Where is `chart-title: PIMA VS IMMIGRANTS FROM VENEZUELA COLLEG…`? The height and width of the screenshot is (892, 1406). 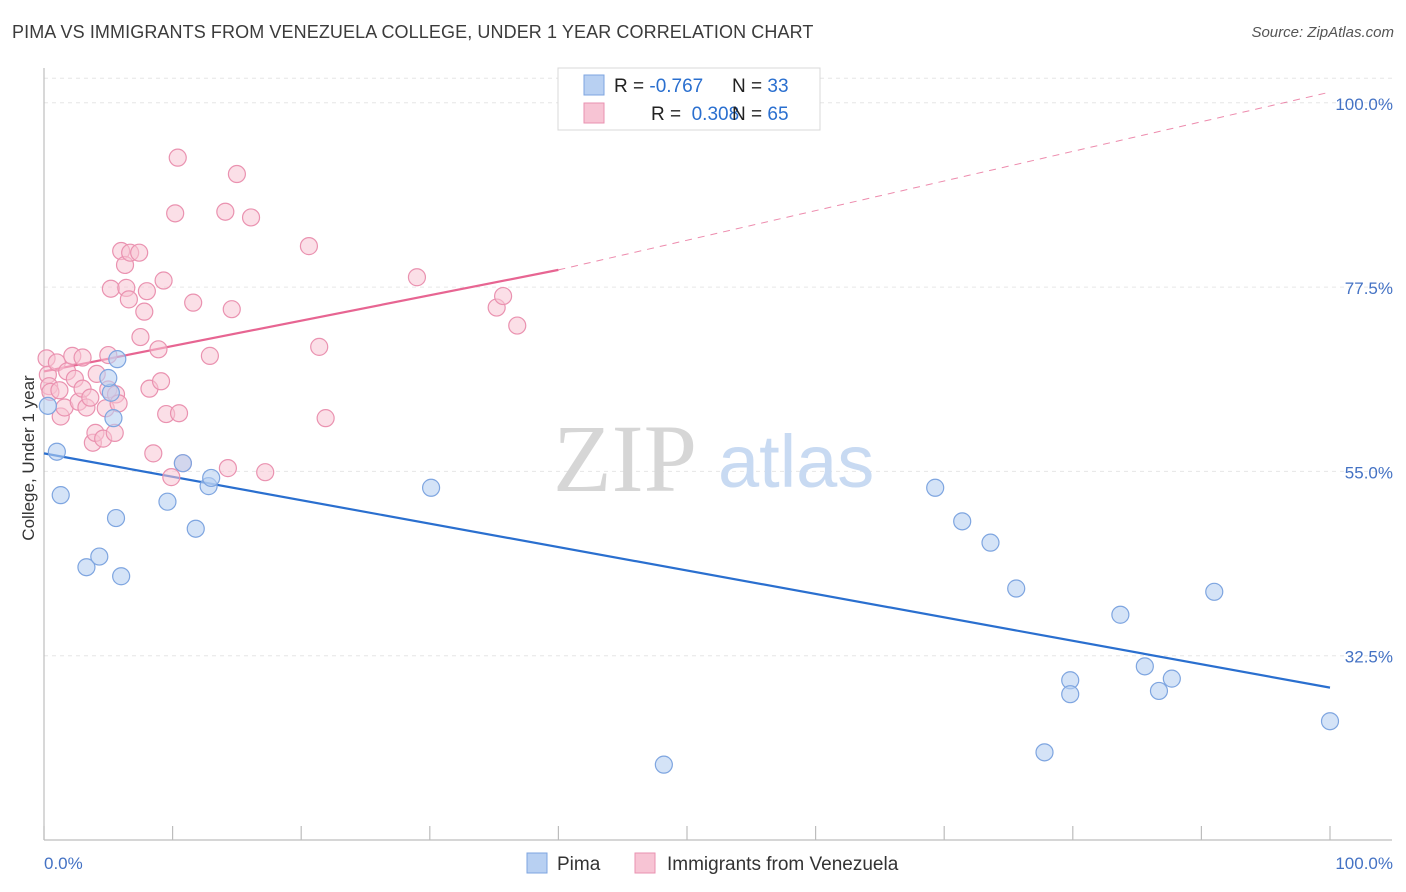
chart-title: PIMA VS IMMIGRANTS FROM VENEZUELA COLLEG… is located at coordinates (413, 32).